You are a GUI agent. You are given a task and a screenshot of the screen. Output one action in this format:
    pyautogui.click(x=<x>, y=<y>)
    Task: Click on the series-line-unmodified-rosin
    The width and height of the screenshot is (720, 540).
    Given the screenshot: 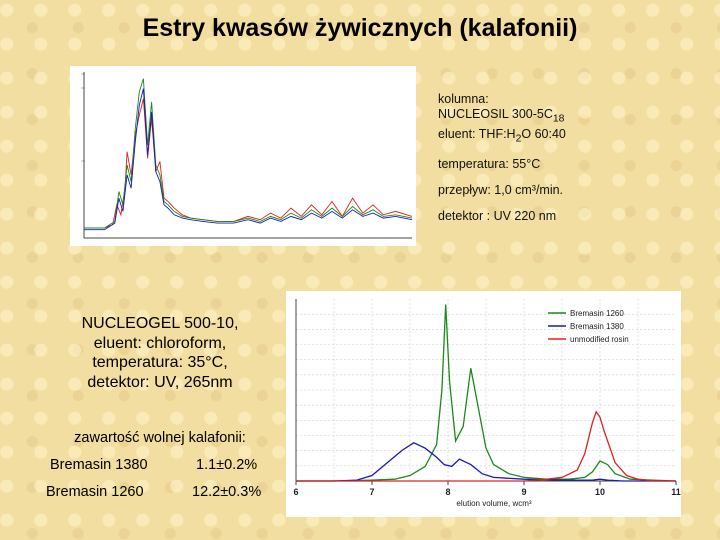 What is the action you would take?
    pyautogui.click(x=486, y=446)
    